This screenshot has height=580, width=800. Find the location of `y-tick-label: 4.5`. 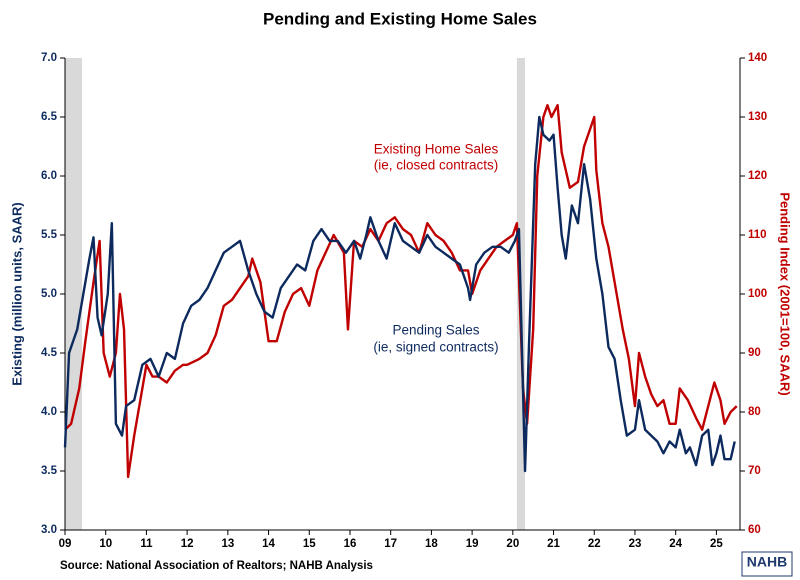

y-tick-label: 4.5 is located at coordinates (49, 353).